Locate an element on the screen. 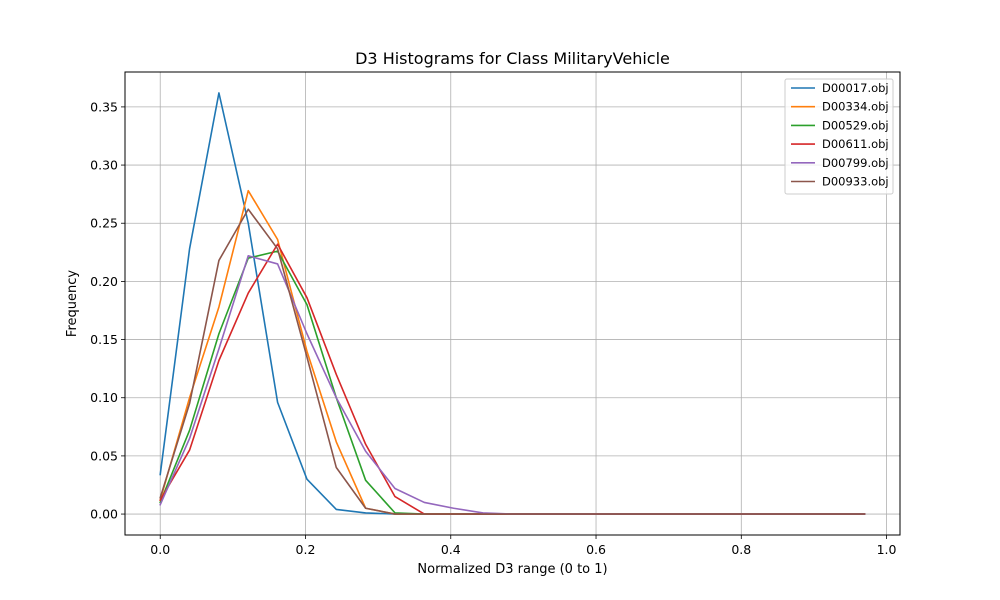  chart-title: D3 Histograms for Class MilitaryVehicle is located at coordinates (512, 58).